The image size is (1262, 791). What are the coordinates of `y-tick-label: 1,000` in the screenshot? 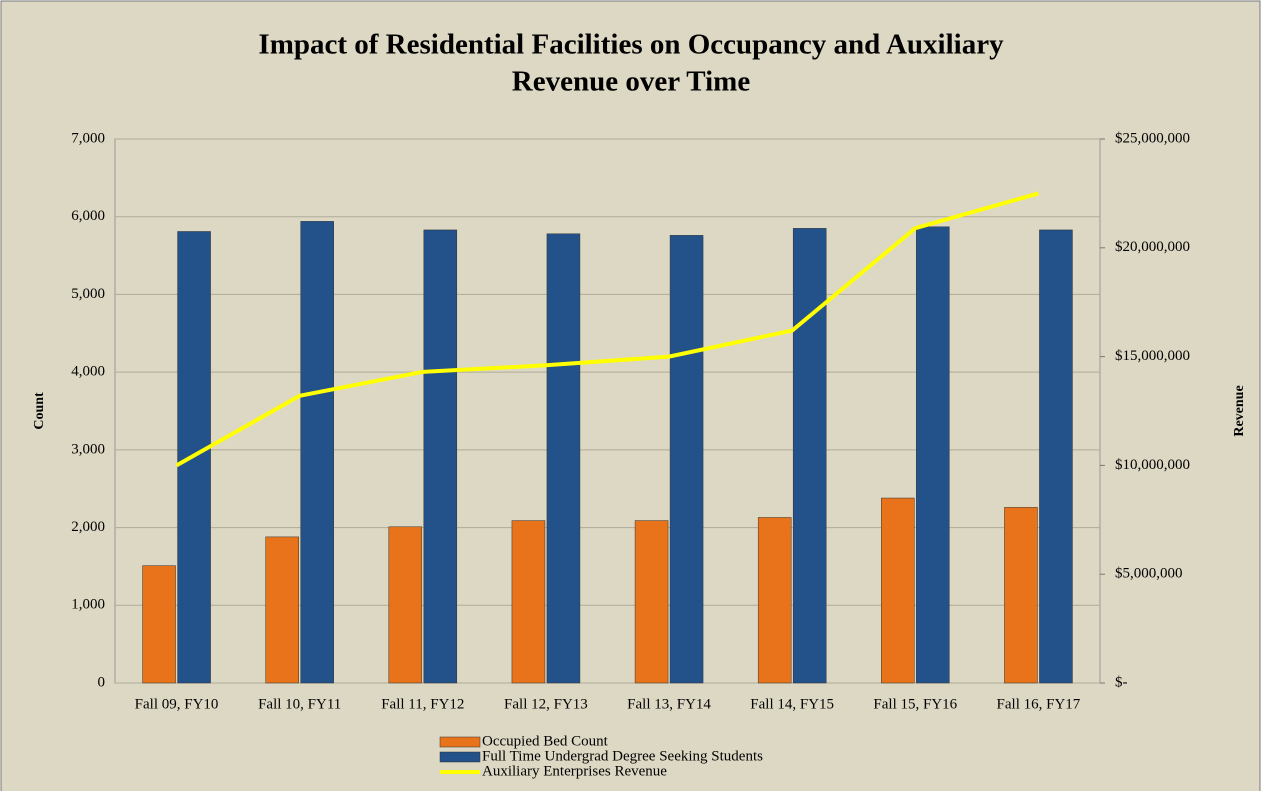 It's located at (88, 605).